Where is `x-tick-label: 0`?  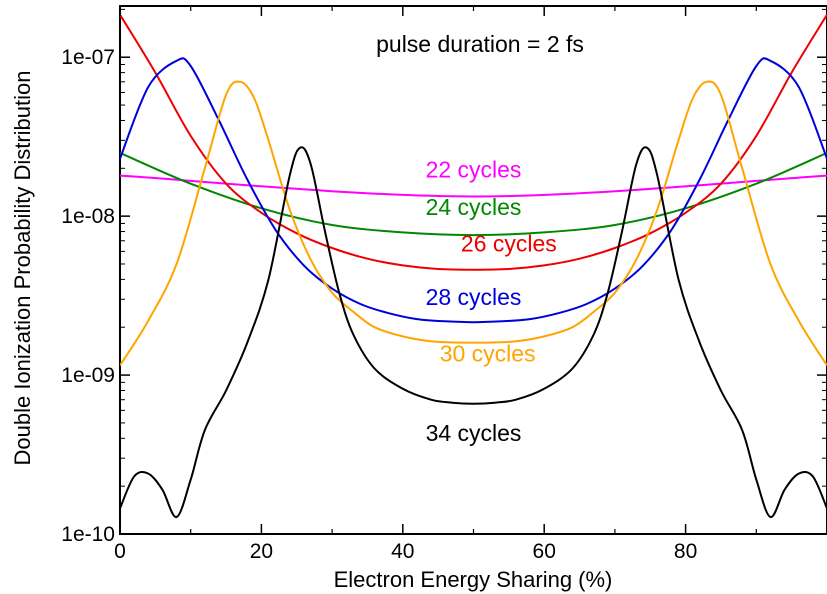
x-tick-label: 0 is located at coordinates (120, 551).